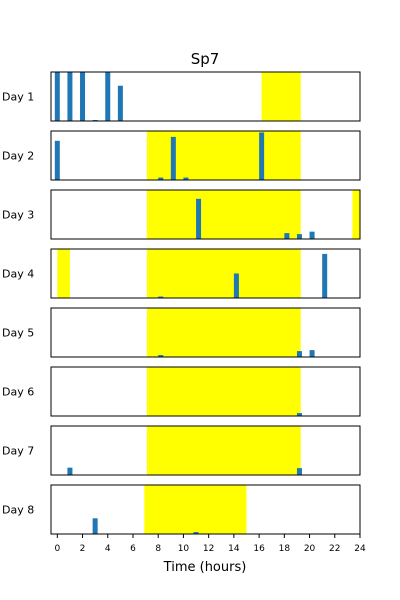  Describe the element at coordinates (234, 549) in the screenshot. I see `x-tick-label: 14` at that location.